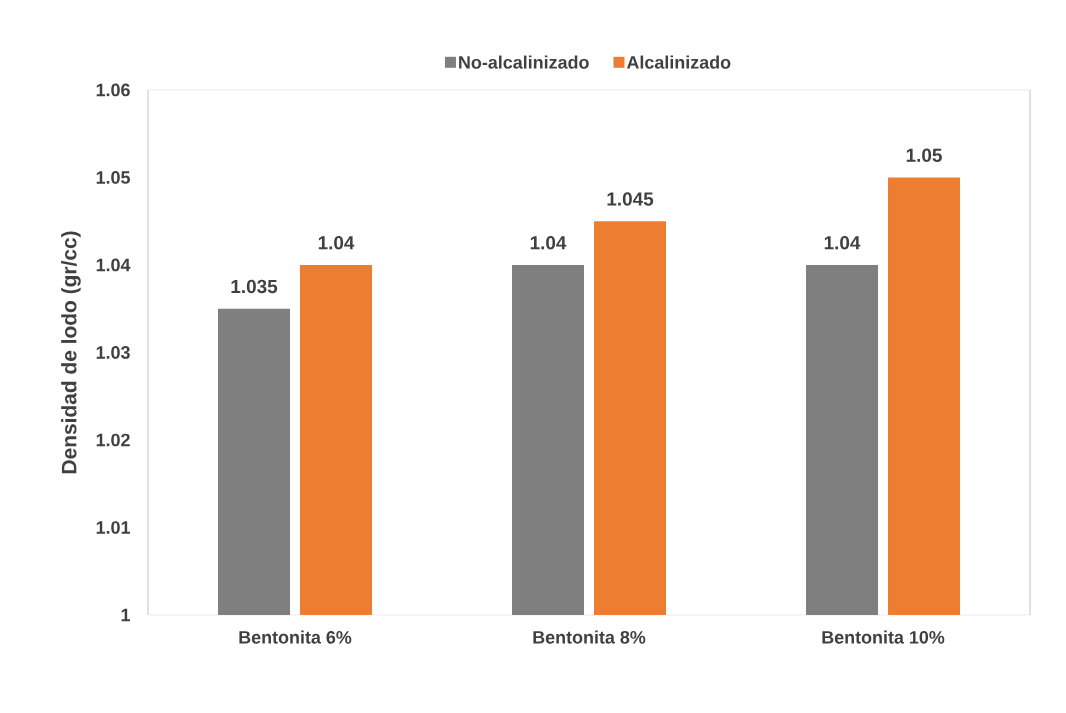 The width and height of the screenshot is (1066, 713). What do you see at coordinates (125, 615) in the screenshot?
I see `y-tick-label: 1` at bounding box center [125, 615].